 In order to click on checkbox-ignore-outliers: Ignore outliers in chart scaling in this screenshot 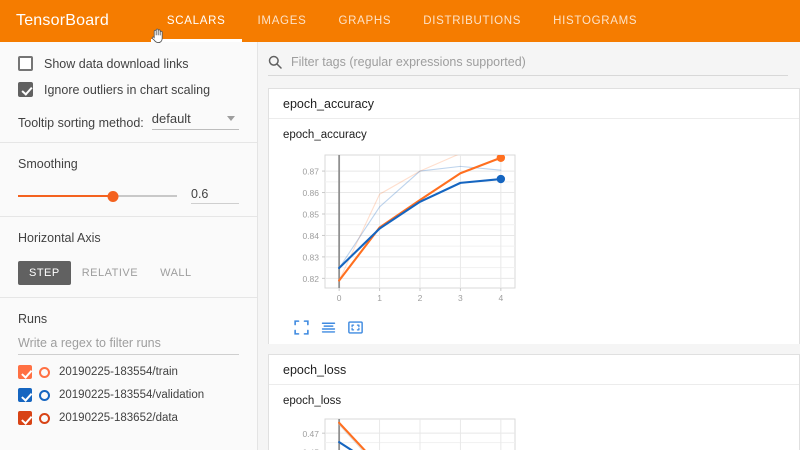, I will do `click(128, 89)`.